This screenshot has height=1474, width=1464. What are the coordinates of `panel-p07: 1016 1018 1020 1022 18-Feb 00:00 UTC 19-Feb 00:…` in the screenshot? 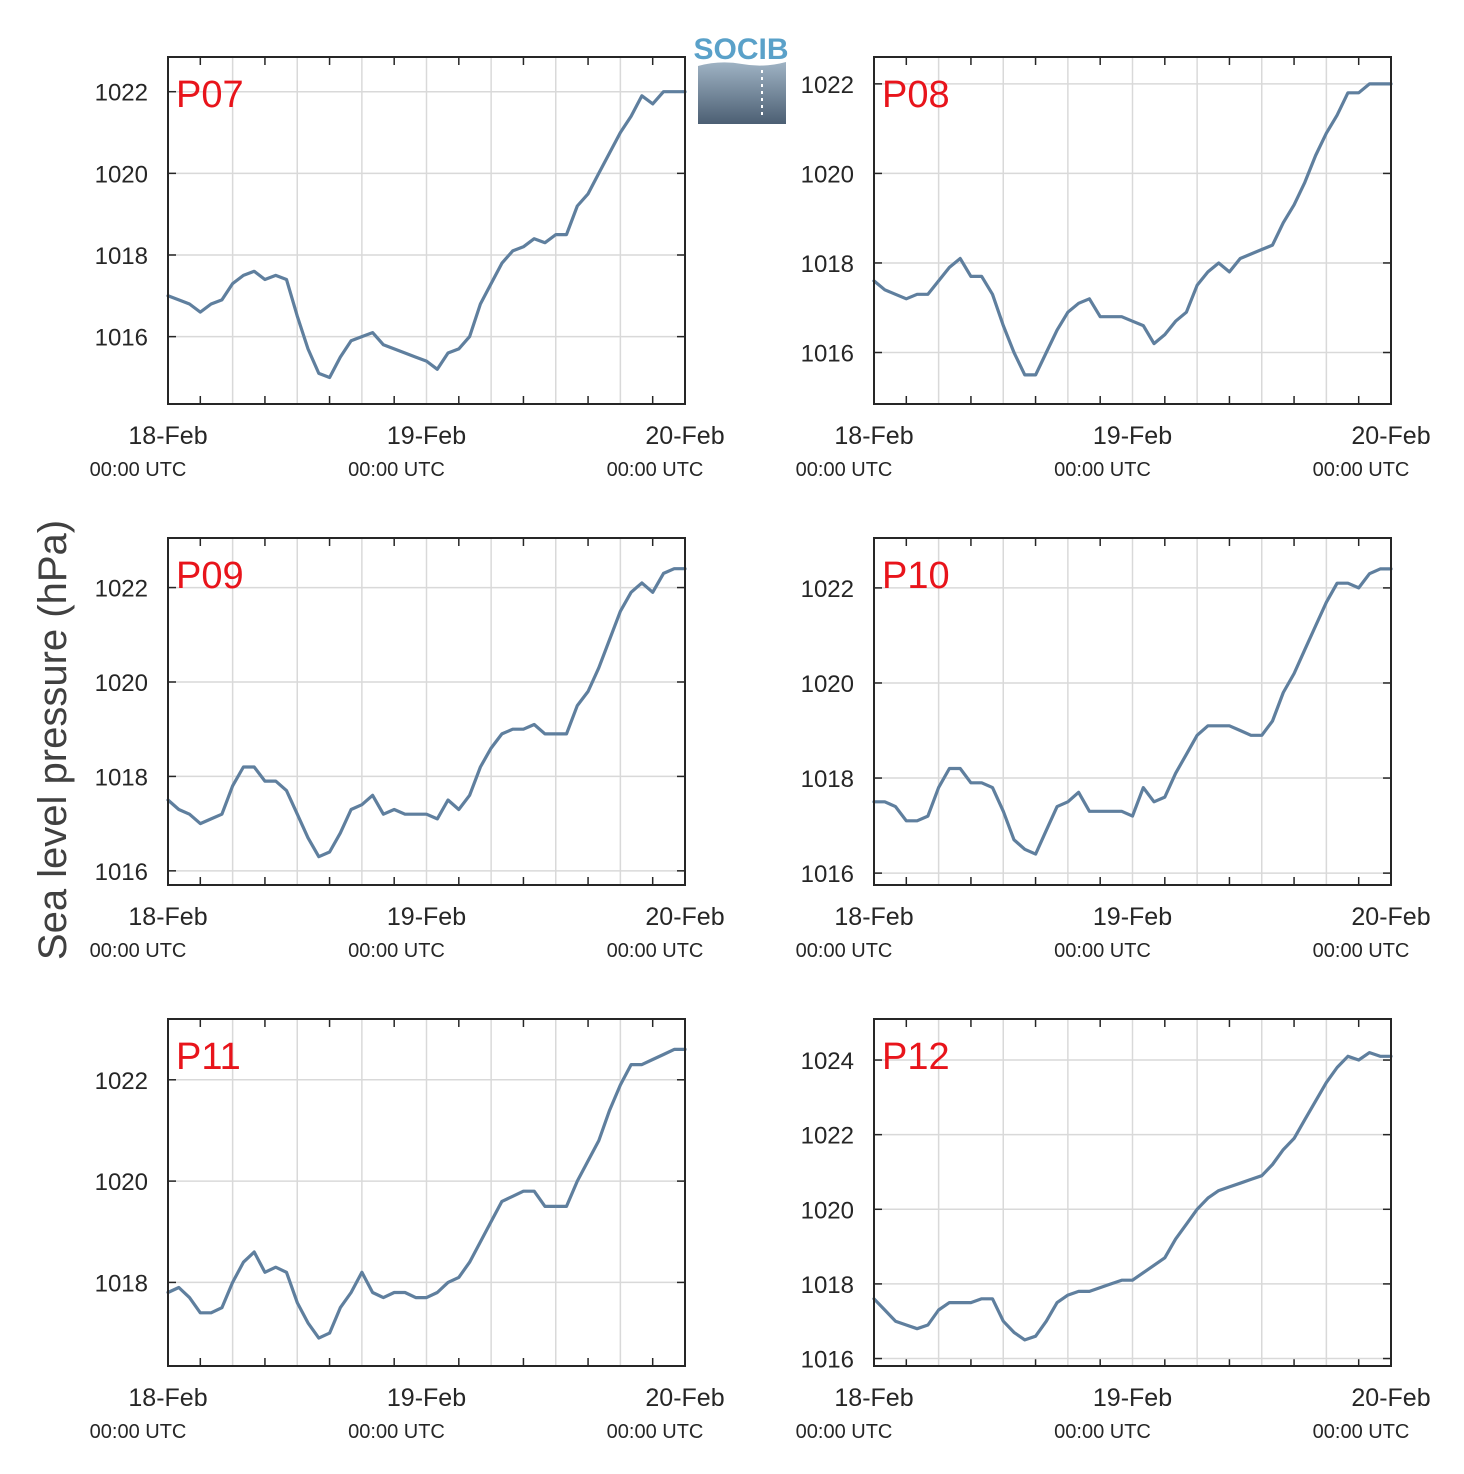 It's located at (407, 268).